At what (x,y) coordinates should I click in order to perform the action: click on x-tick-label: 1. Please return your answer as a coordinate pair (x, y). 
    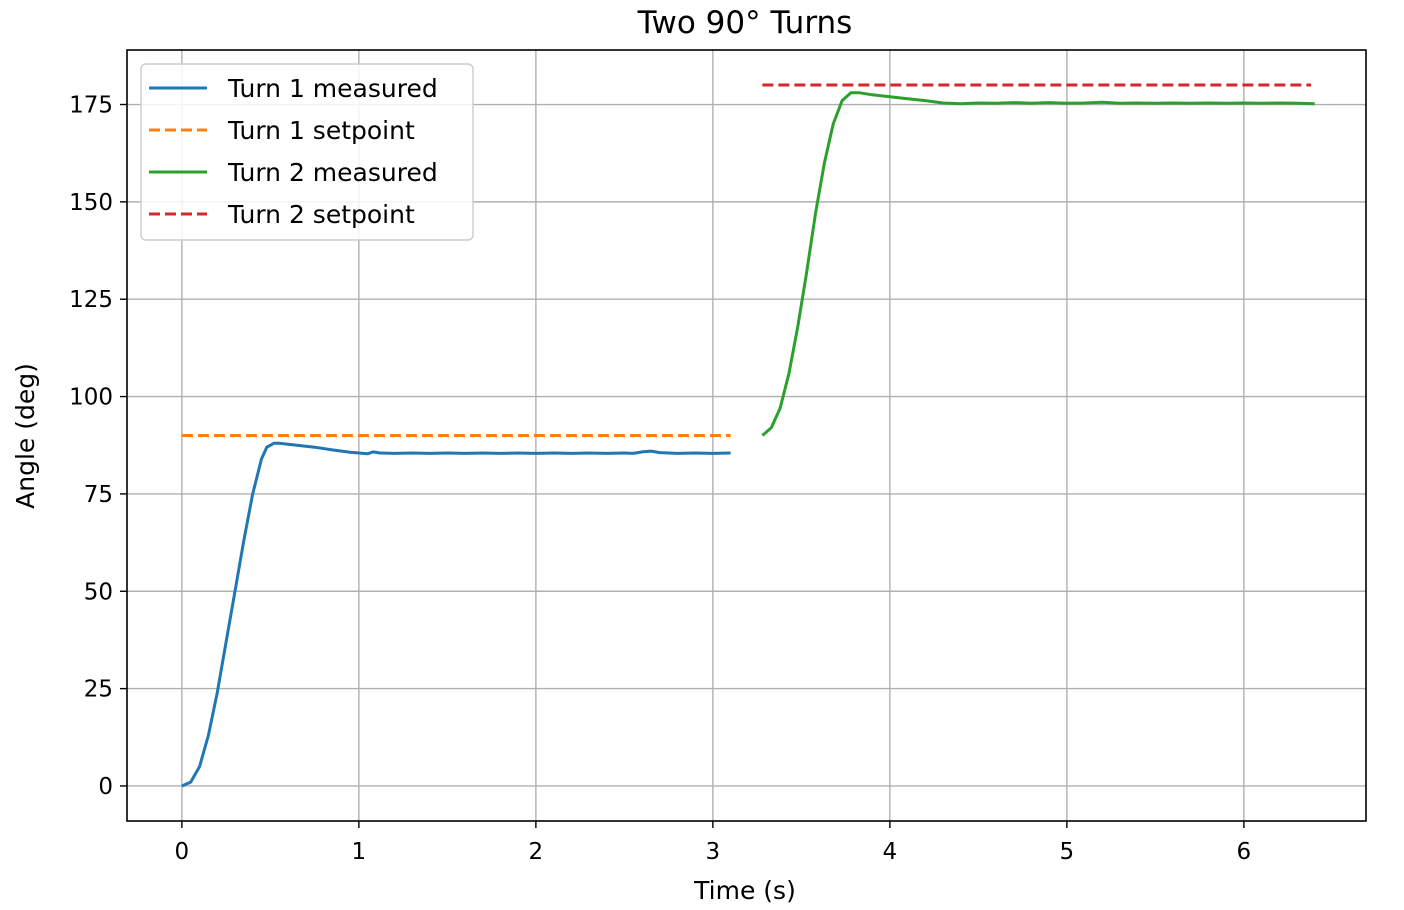
    Looking at the image, I should click on (359, 852).